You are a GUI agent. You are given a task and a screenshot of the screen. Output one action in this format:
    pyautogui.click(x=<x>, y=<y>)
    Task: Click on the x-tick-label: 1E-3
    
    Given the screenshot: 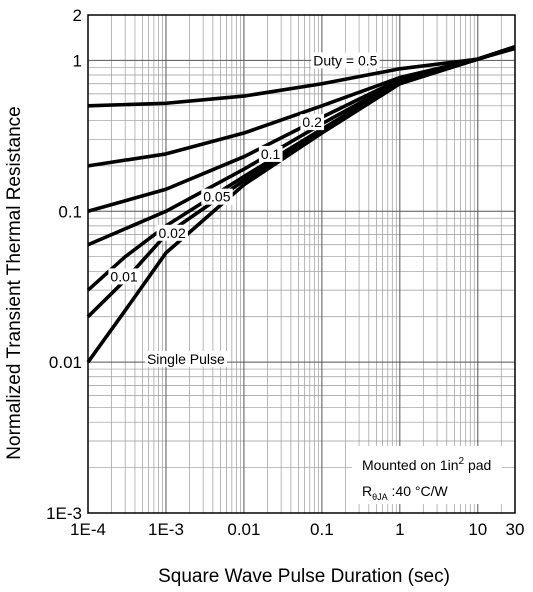 What is the action you would take?
    pyautogui.click(x=166, y=529)
    